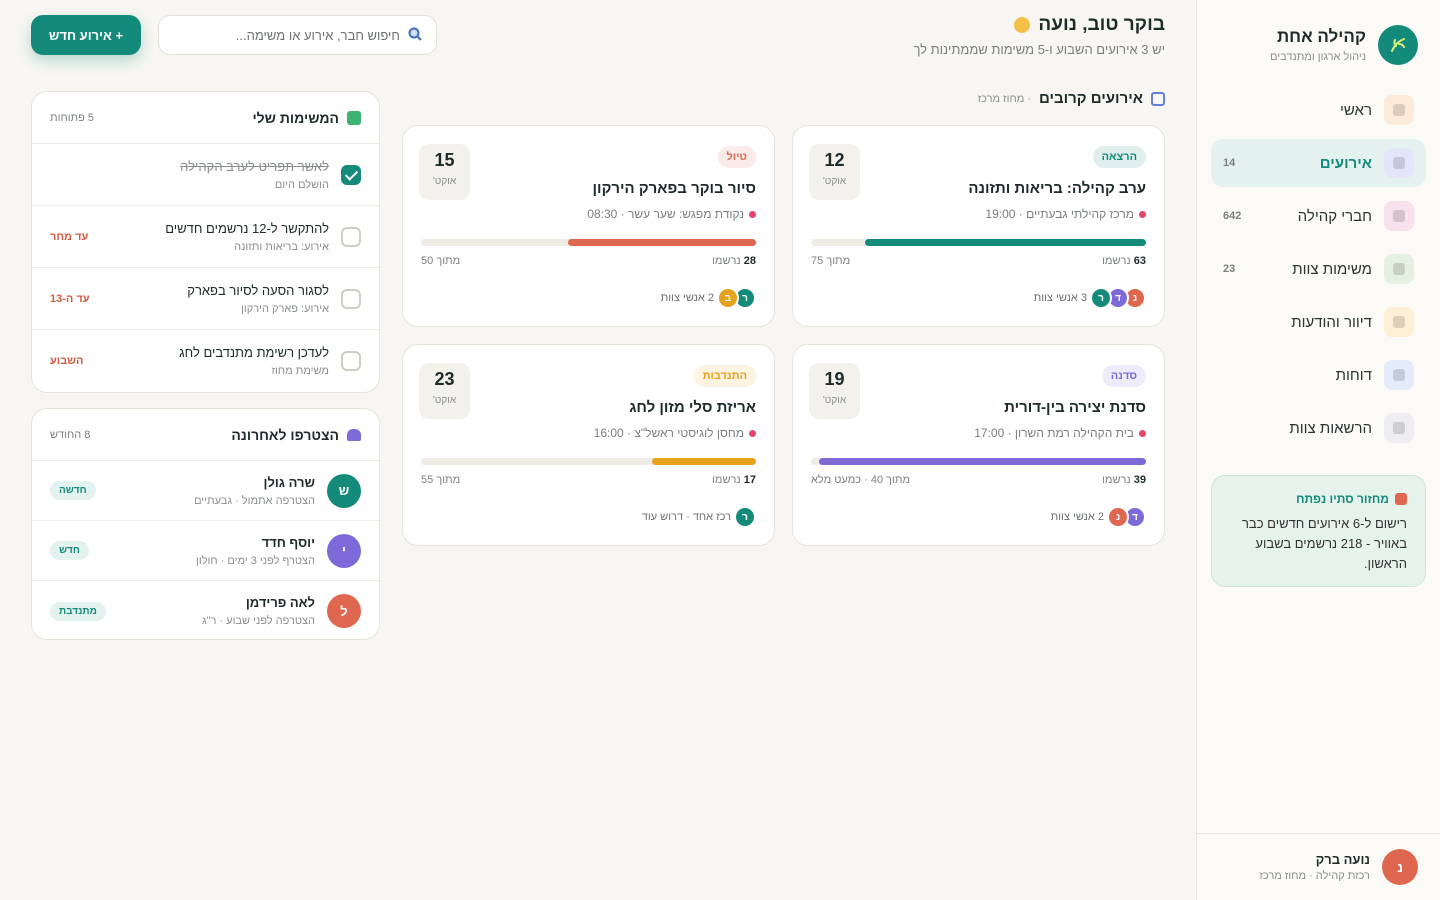 This screenshot has height=900, width=1440. Describe the element at coordinates (1345, 163) in the screenshot. I see `nav-label: אירועים` at that location.